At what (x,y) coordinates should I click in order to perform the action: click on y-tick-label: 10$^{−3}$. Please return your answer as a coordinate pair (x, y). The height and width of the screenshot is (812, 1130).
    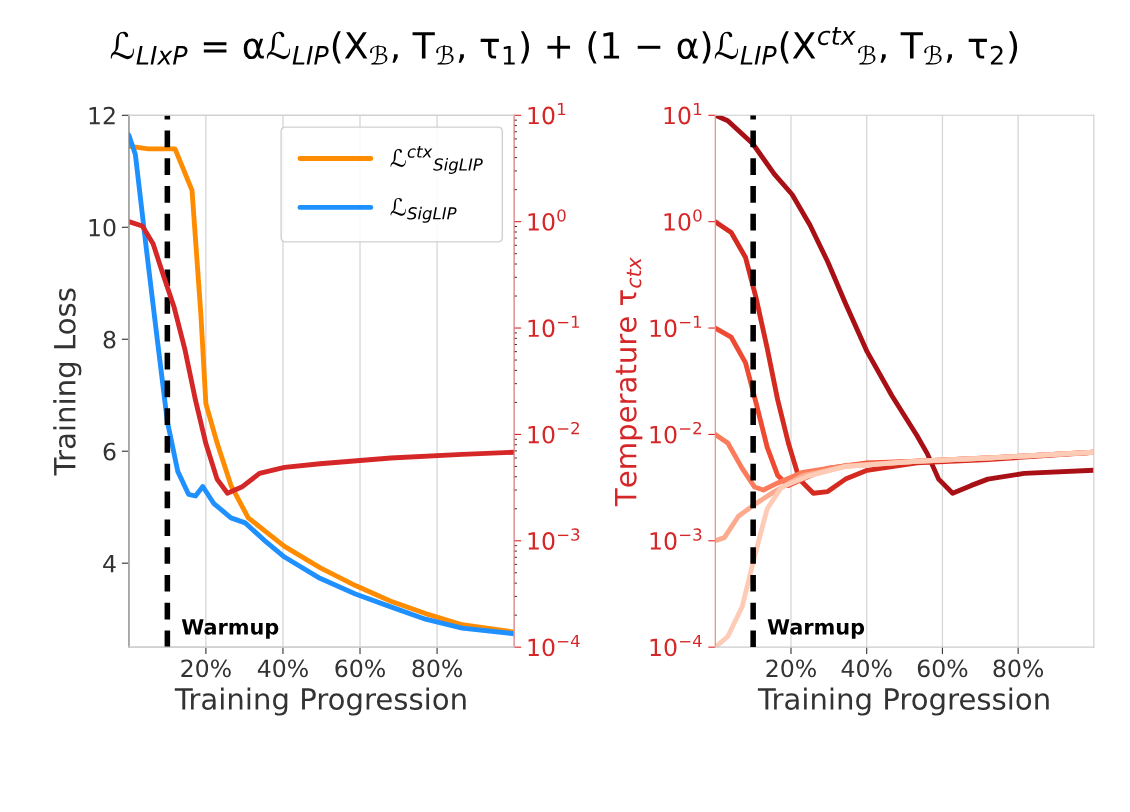
    Looking at the image, I should click on (676, 539).